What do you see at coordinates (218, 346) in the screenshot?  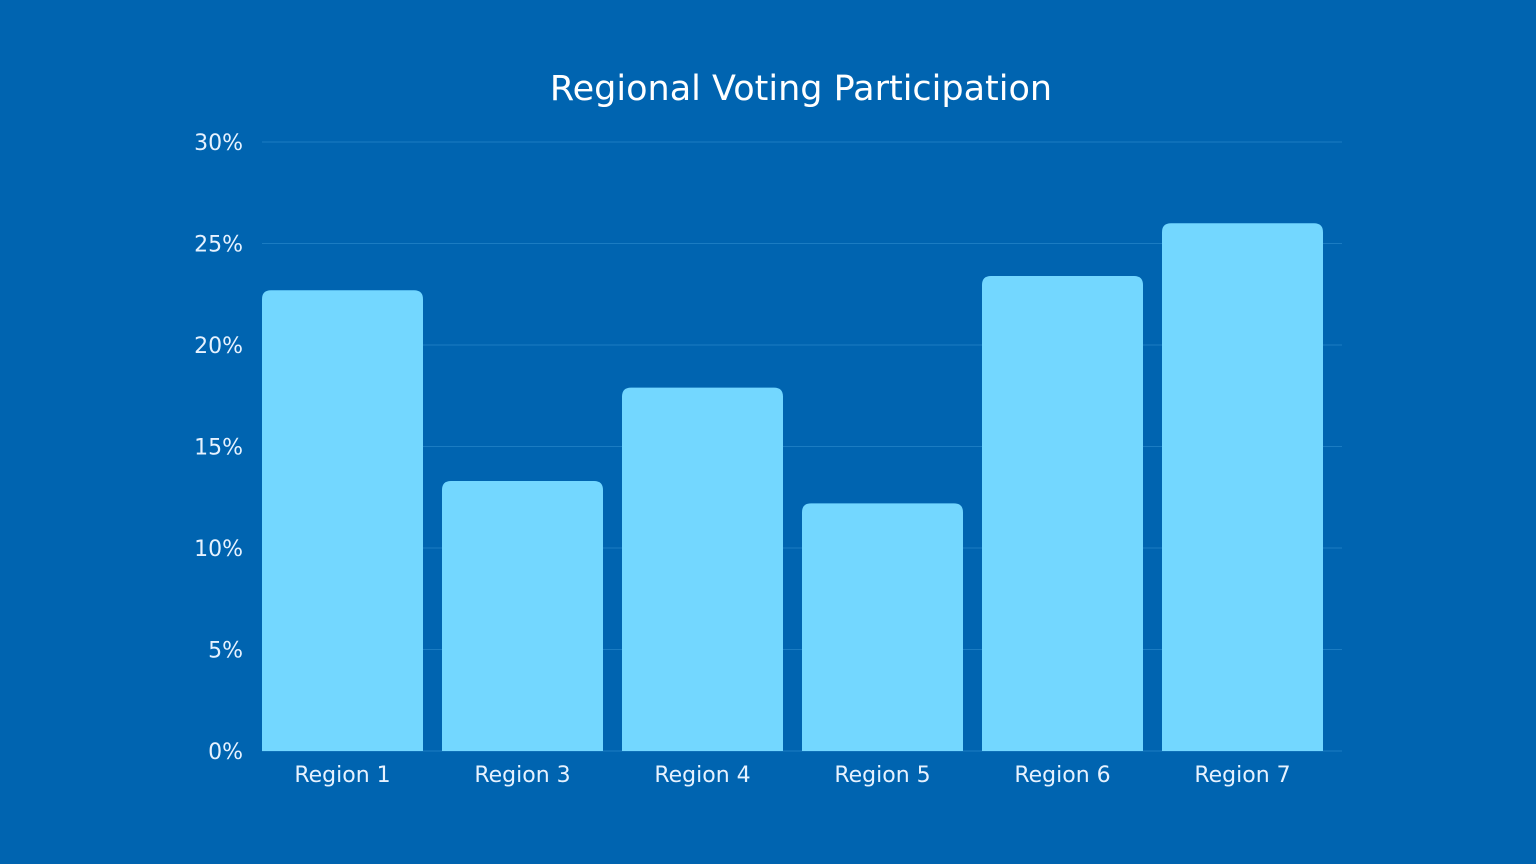 I see `y-tick-label: 20%` at bounding box center [218, 346].